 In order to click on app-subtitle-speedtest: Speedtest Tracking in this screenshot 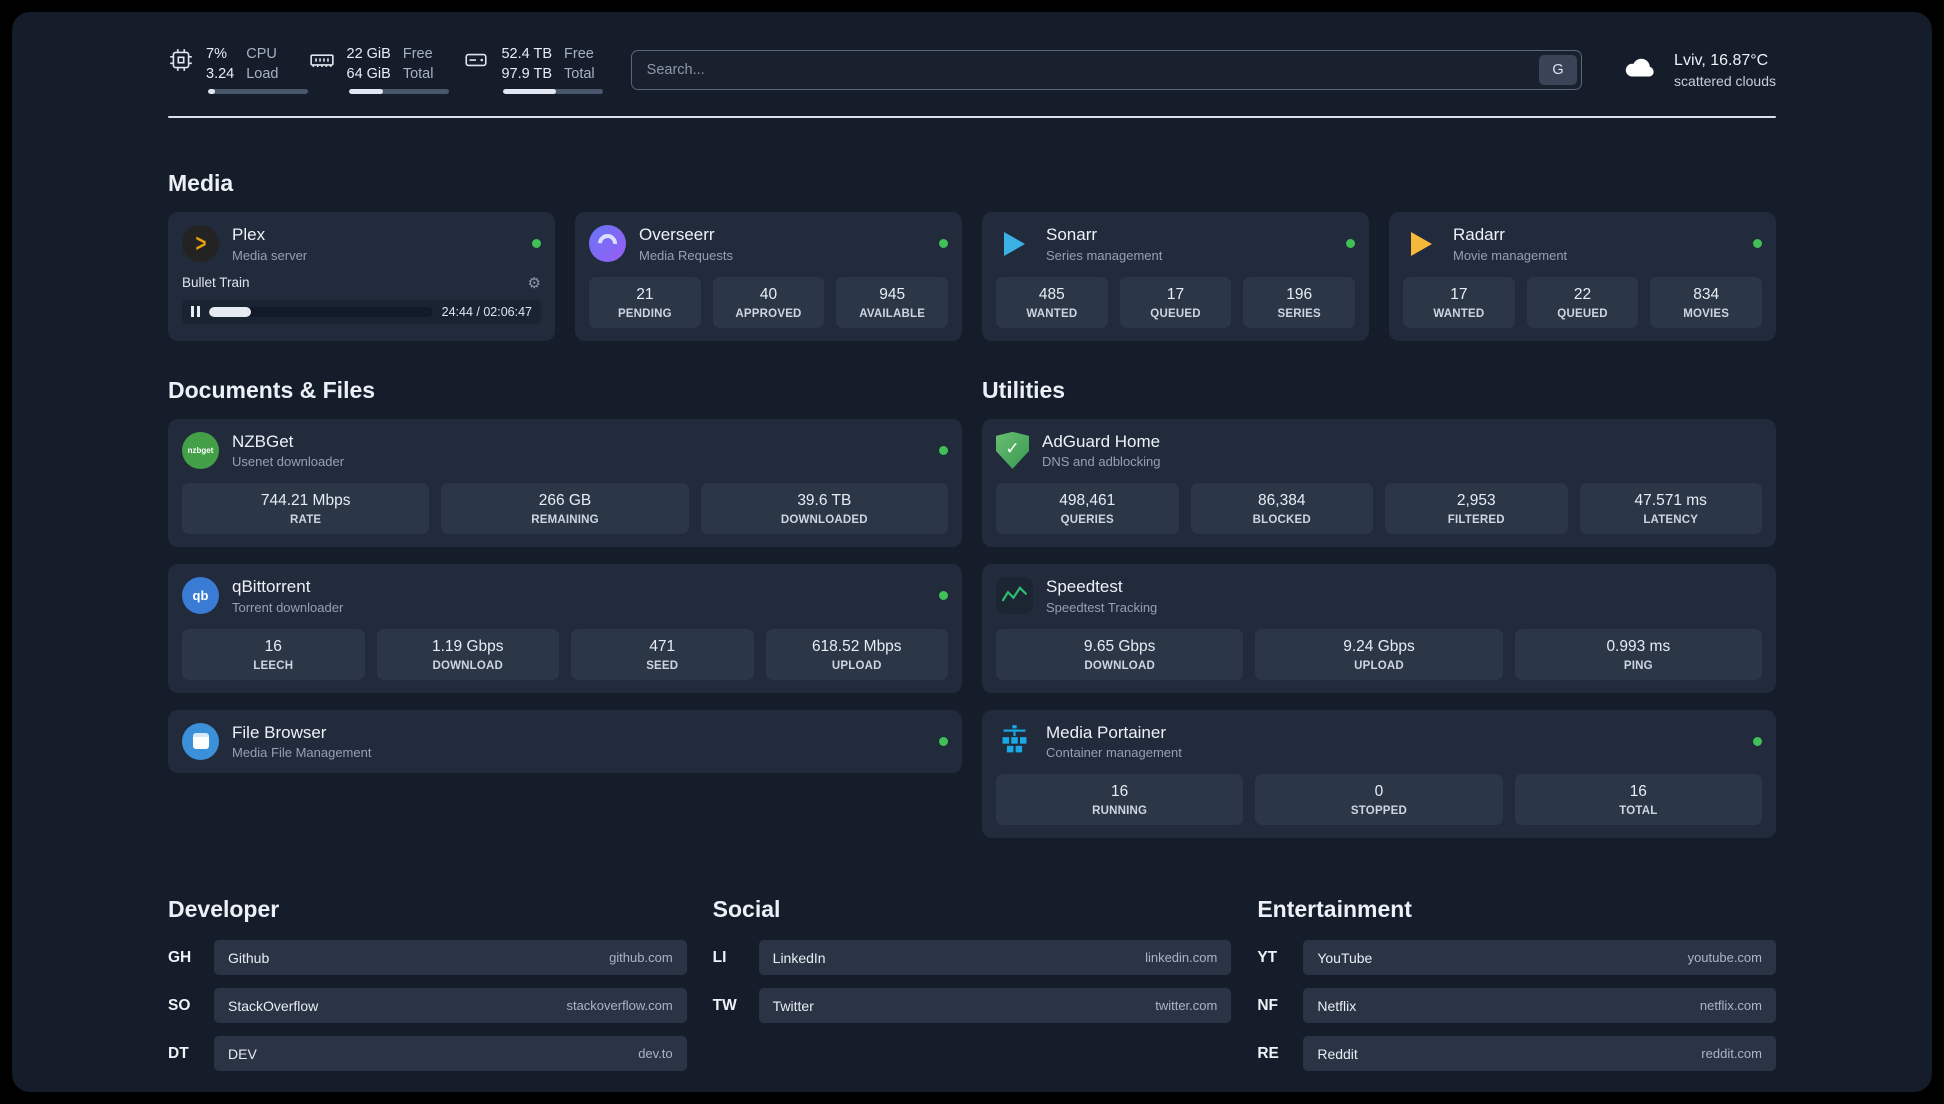, I will do `click(1102, 607)`.